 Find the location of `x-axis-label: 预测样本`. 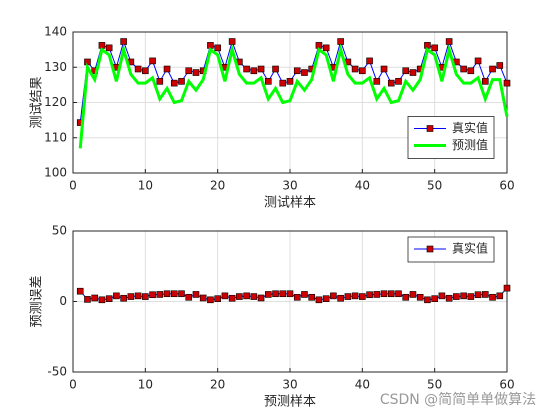

x-axis-label: 预测样本 is located at coordinates (290, 402).